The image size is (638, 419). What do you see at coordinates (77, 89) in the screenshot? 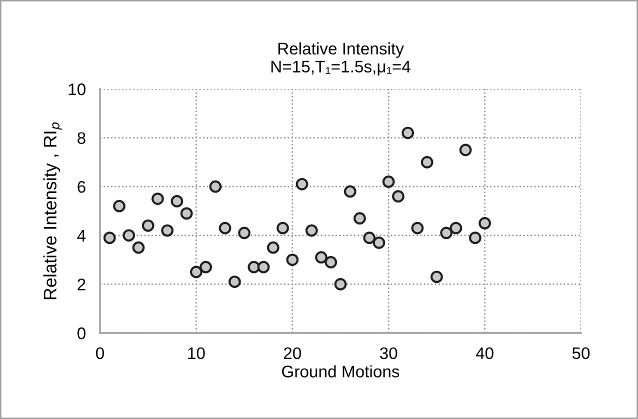
I see `y-tick-label: 10` at bounding box center [77, 89].